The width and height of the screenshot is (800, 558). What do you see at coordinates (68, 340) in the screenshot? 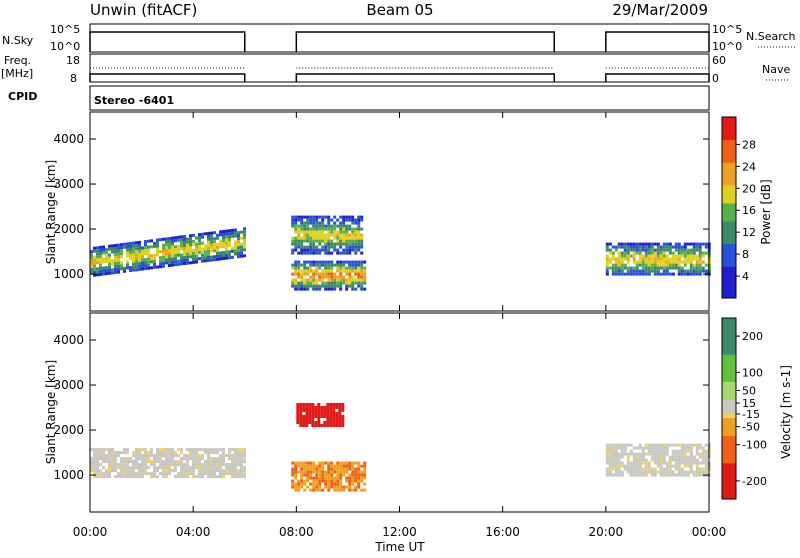
I see `y-tick-label: 4000` at bounding box center [68, 340].